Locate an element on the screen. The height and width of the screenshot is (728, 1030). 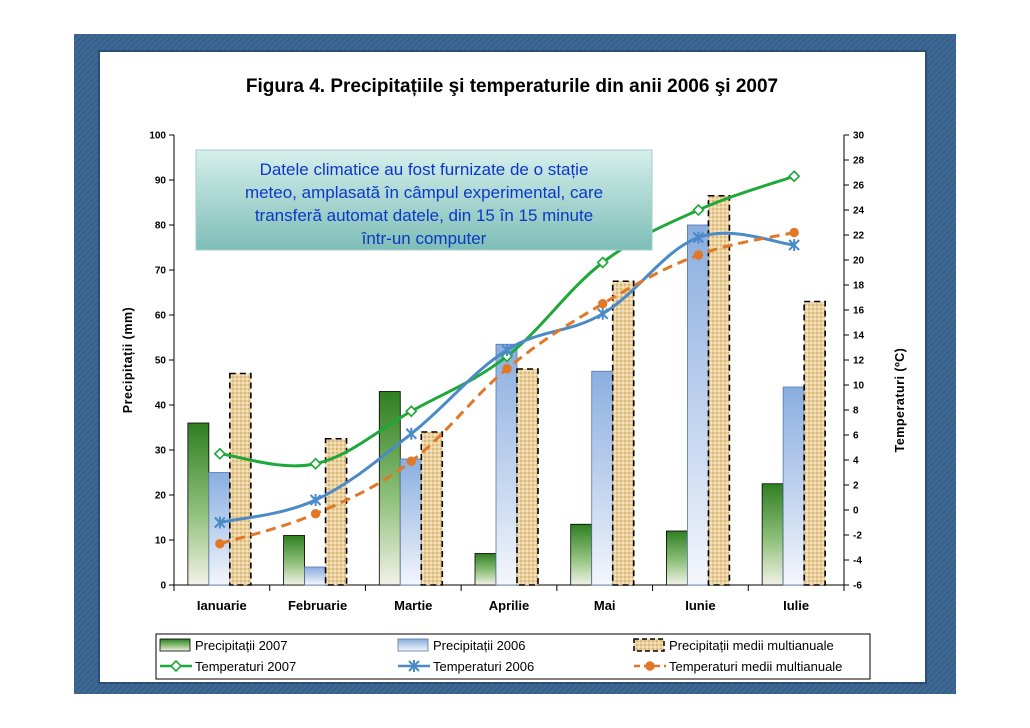
y-tick-label-left: 10 is located at coordinates (161, 541).